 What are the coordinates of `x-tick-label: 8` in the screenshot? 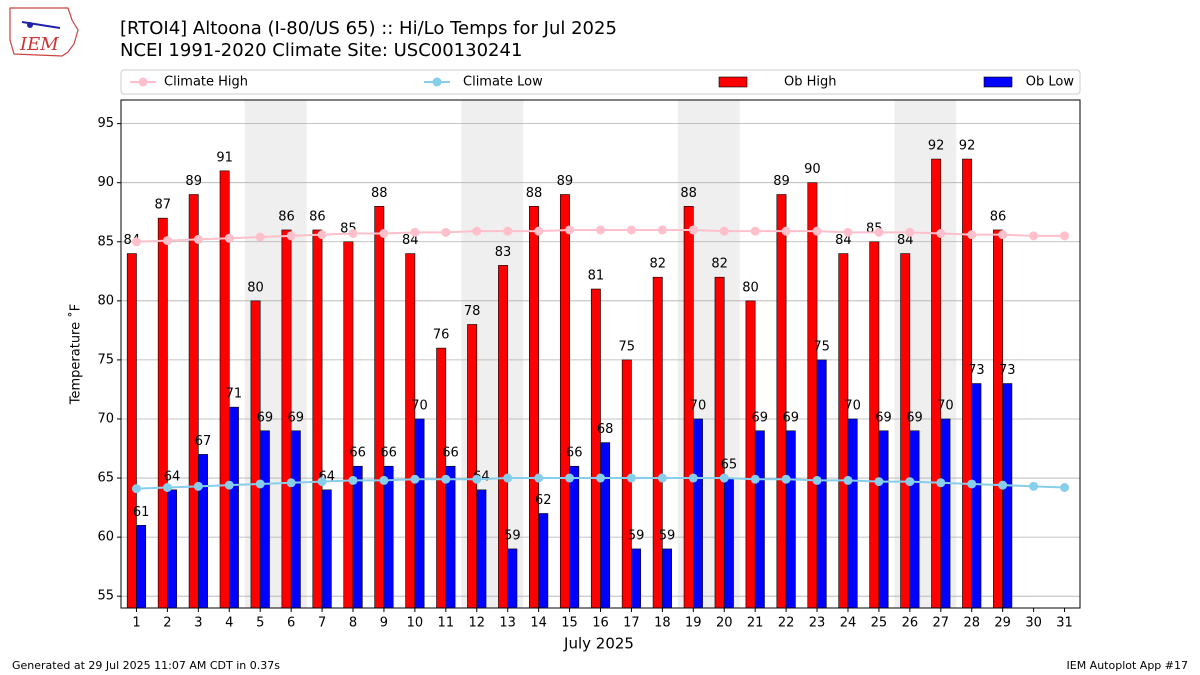 It's located at (353, 623).